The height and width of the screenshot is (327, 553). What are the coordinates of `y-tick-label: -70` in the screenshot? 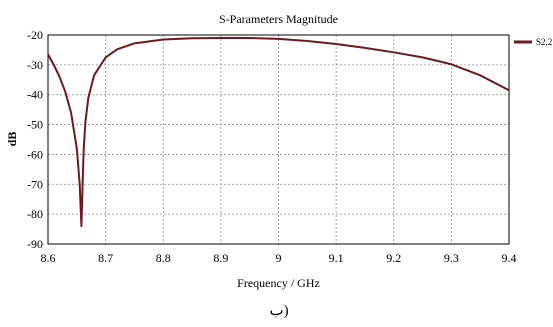 It's located at (35, 184).